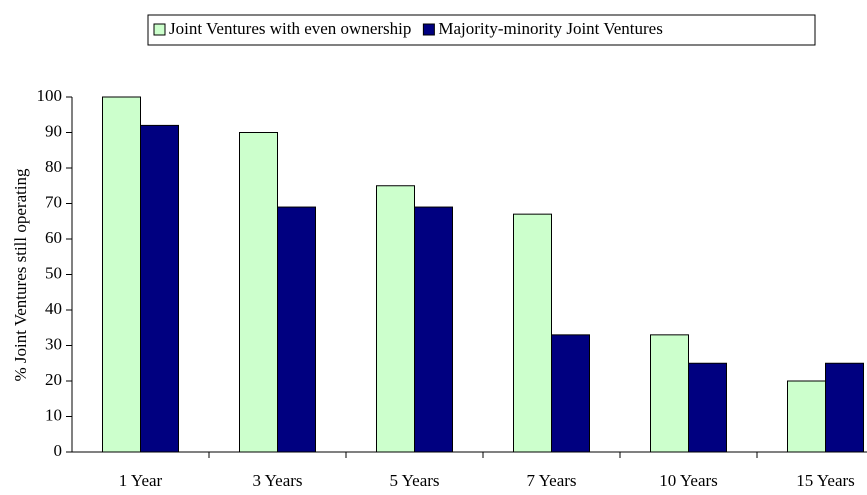  Describe the element at coordinates (20, 275) in the screenshot. I see `y-axis-label: % Joint Ventures still operating` at that location.